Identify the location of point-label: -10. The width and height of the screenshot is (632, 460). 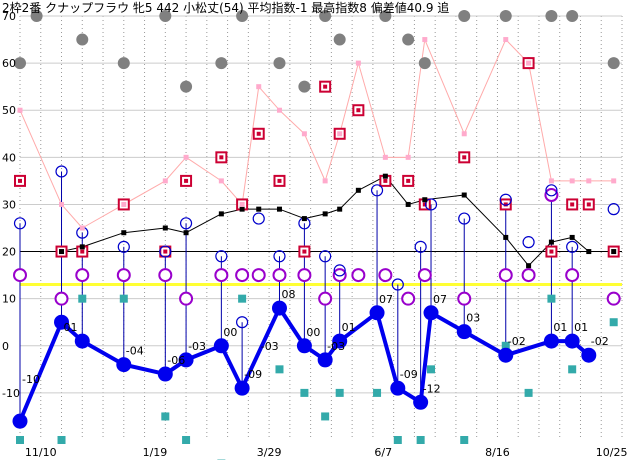
(31, 379).